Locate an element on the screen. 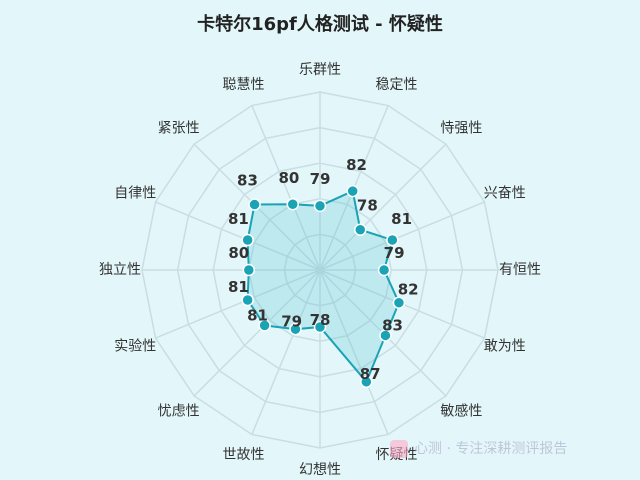 The image size is (640, 480). series-area is located at coordinates (323, 286).